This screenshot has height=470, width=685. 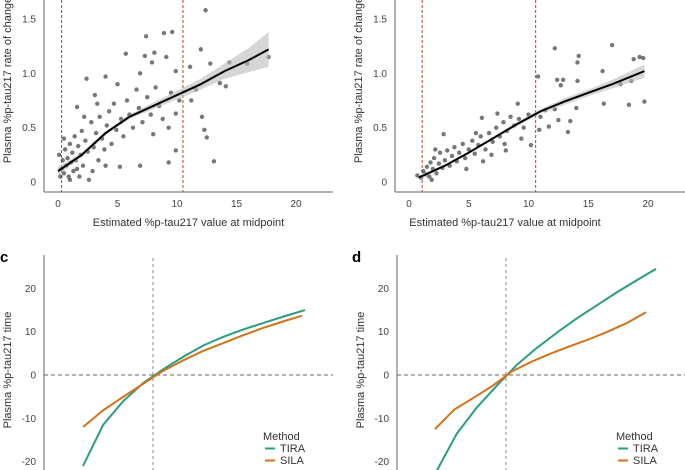 I want to click on y-tick-label: 10, so click(x=384, y=332).